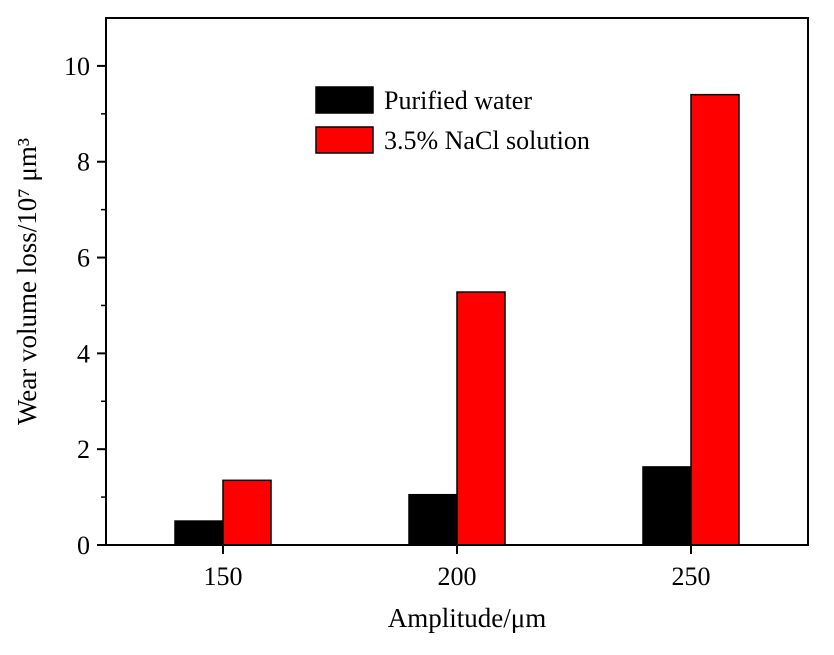  Describe the element at coordinates (458, 100) in the screenshot. I see `legend-label-purified-water: Purified water` at that location.